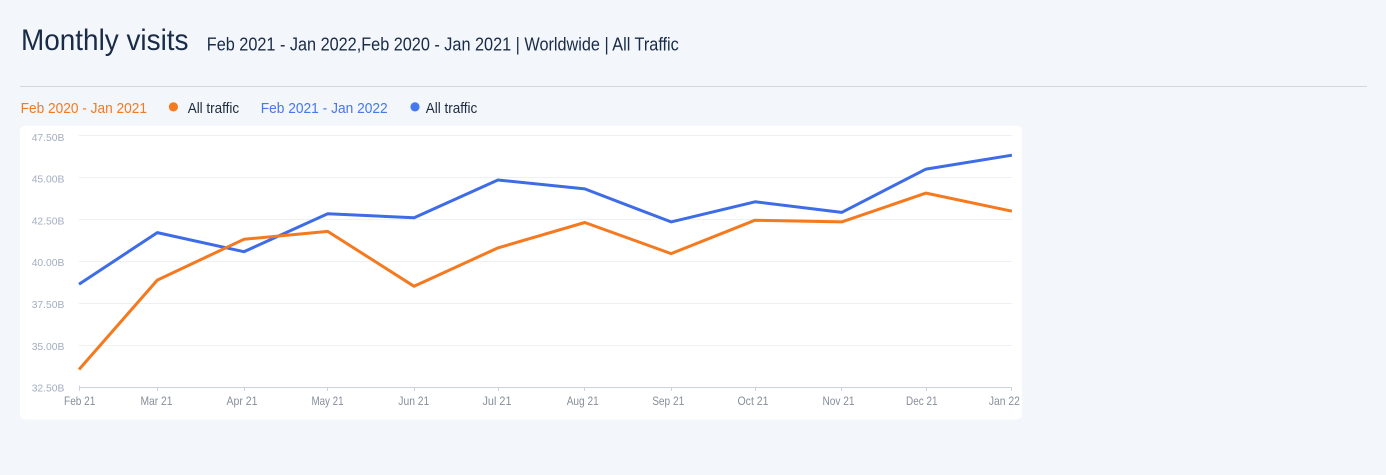  I want to click on svg-text: Jul 21, so click(497, 401).